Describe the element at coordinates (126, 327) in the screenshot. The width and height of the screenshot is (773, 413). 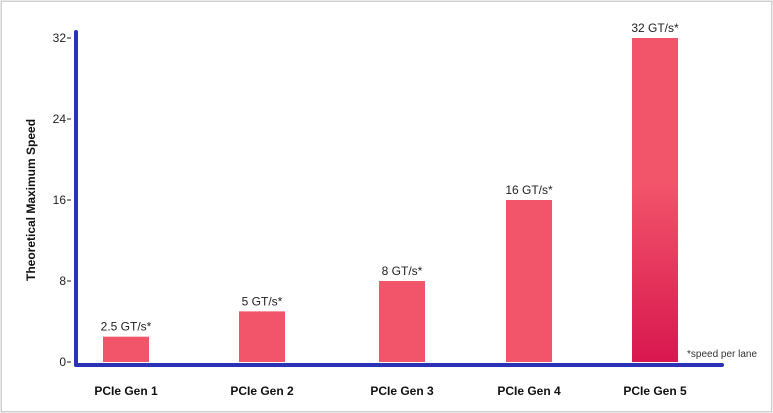
I see `data-label: 2.5 GT/s*` at that location.